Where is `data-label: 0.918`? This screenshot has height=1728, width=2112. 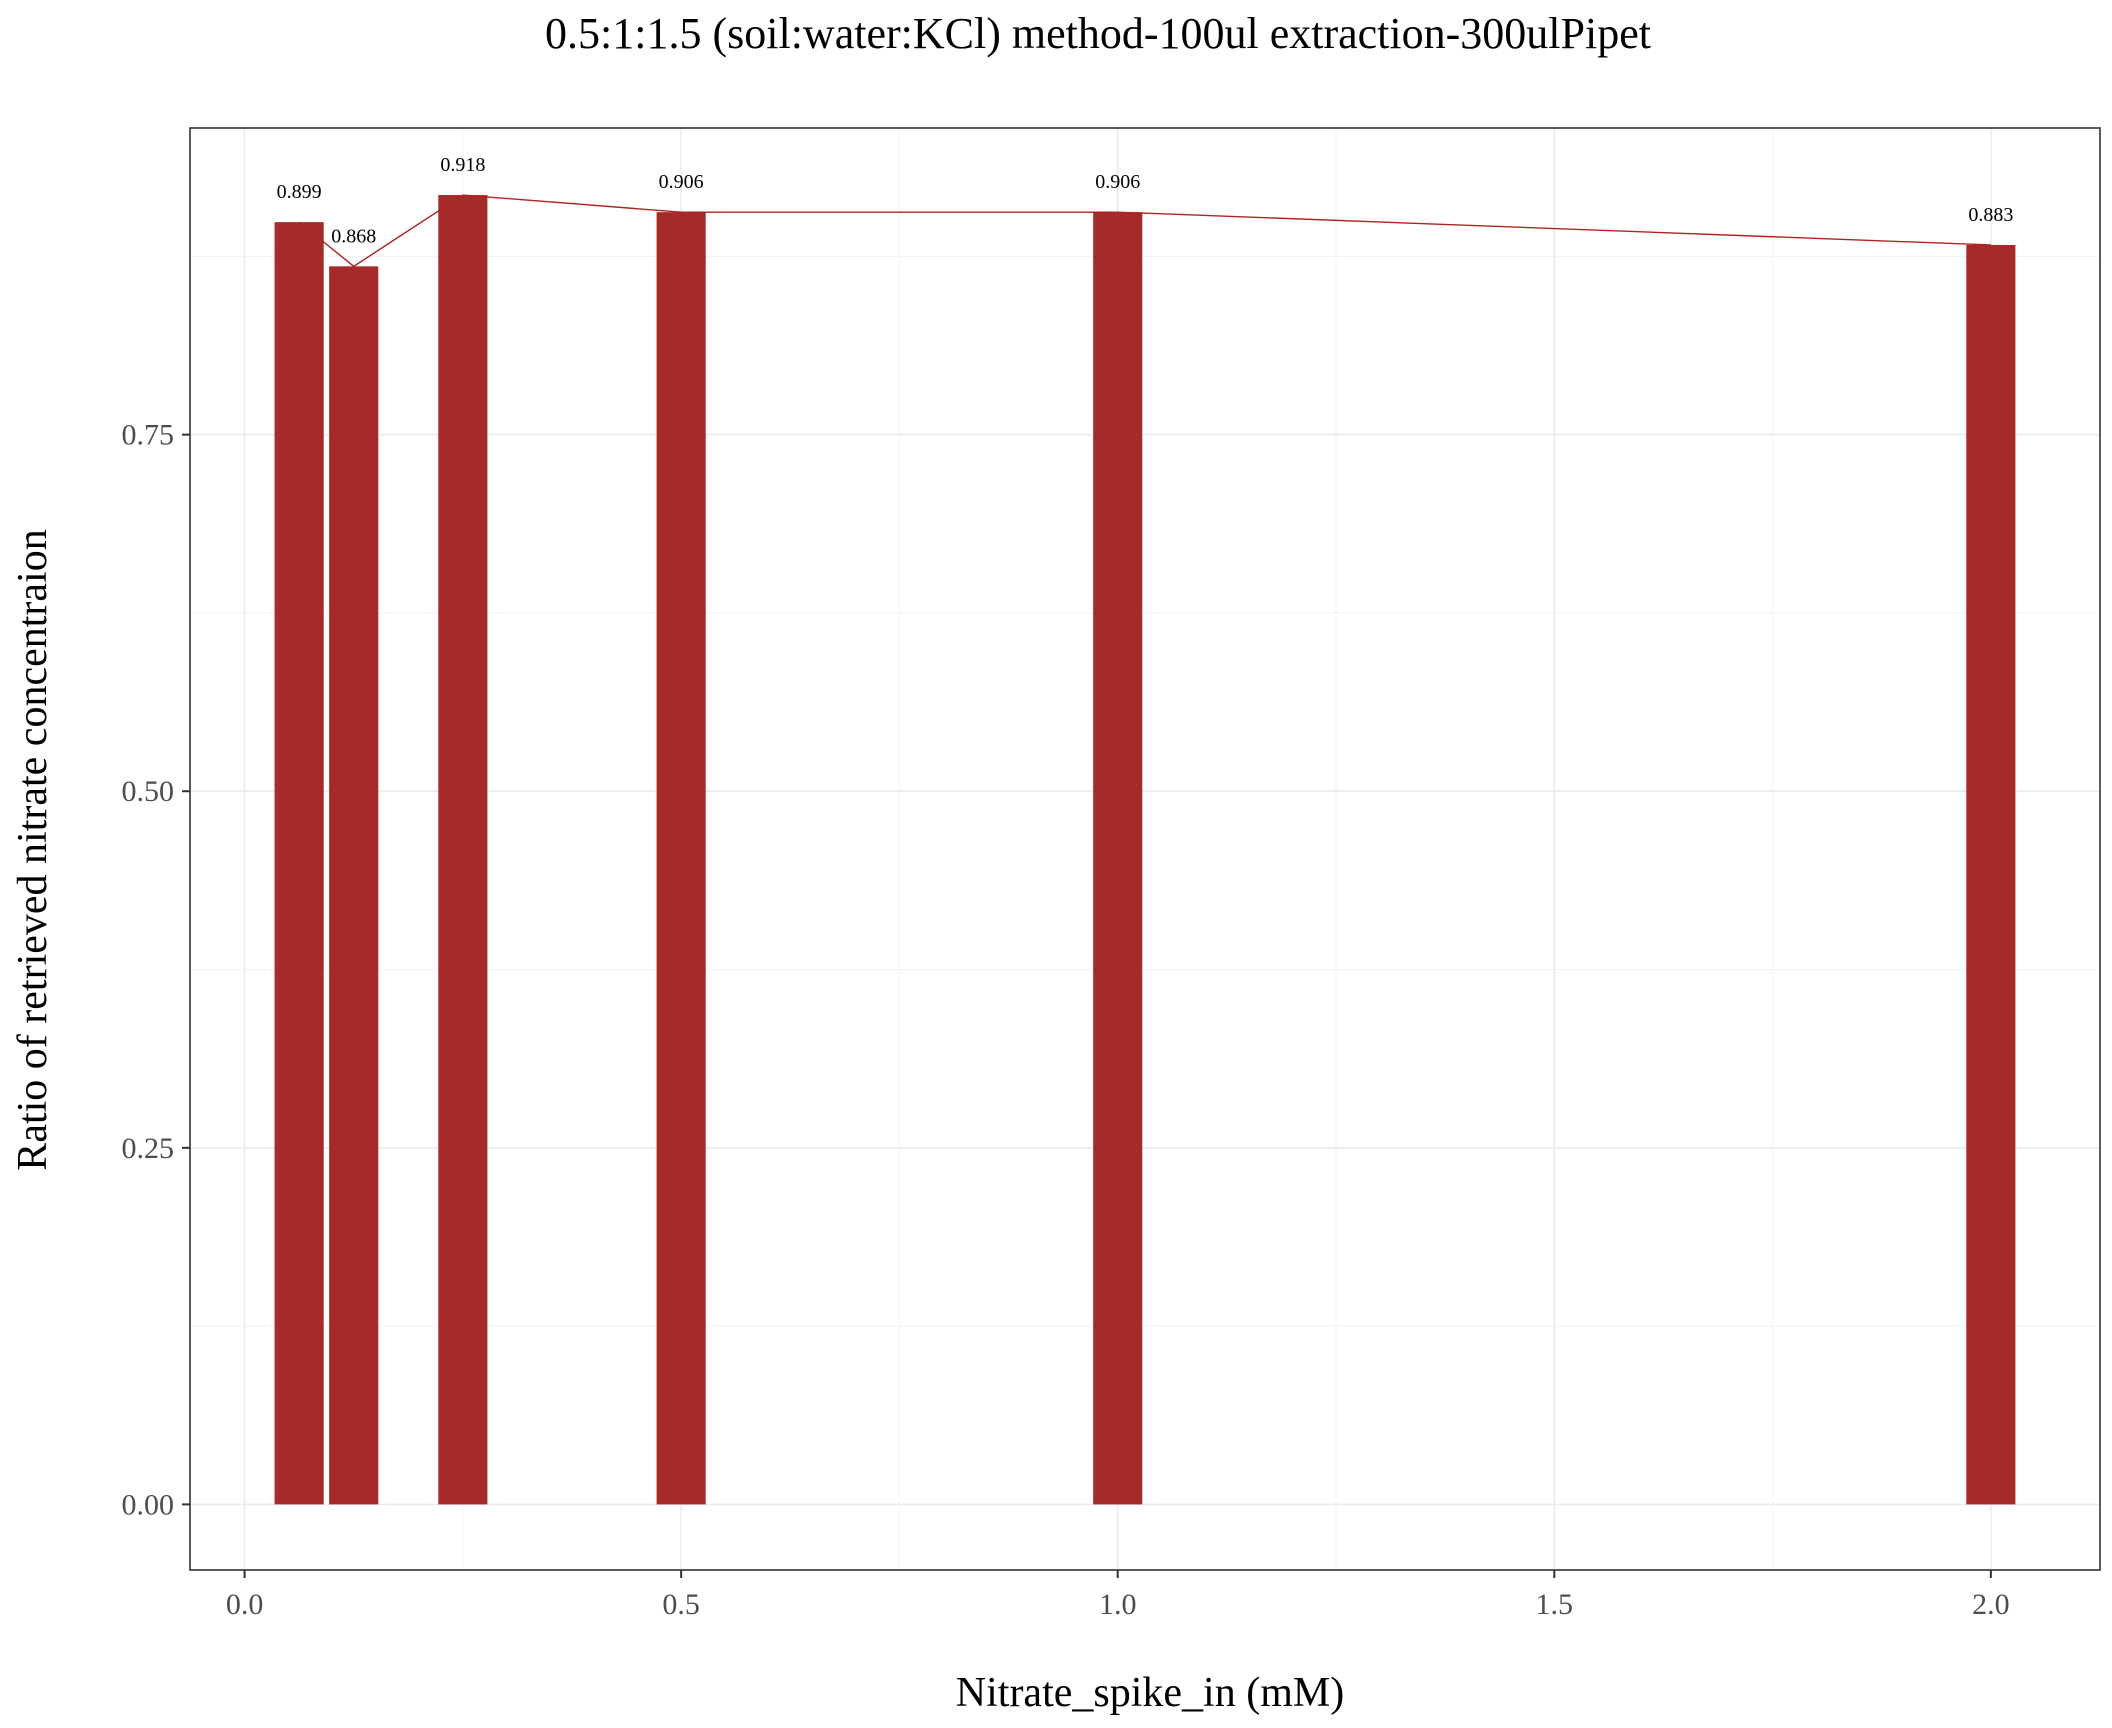
data-label: 0.918 is located at coordinates (462, 165).